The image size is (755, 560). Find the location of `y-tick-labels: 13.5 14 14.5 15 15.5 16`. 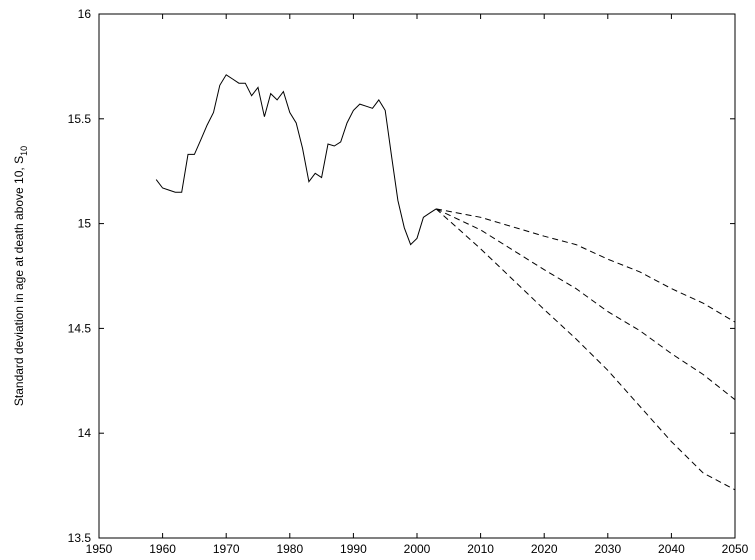

y-tick-labels: 13.5 14 14.5 15 15.5 16 is located at coordinates (80, 276).